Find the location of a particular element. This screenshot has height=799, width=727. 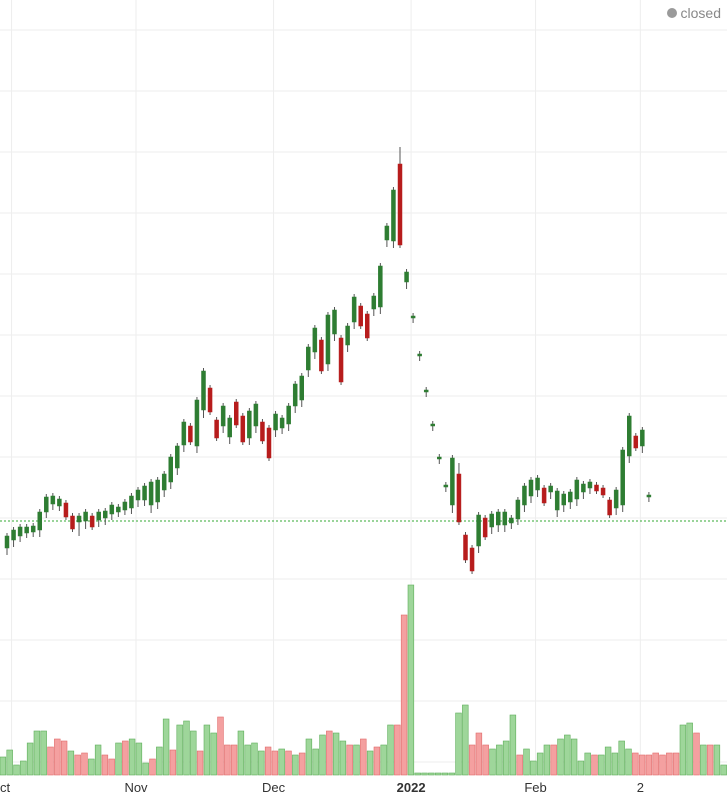

x-tick-label: 2 is located at coordinates (640, 787).